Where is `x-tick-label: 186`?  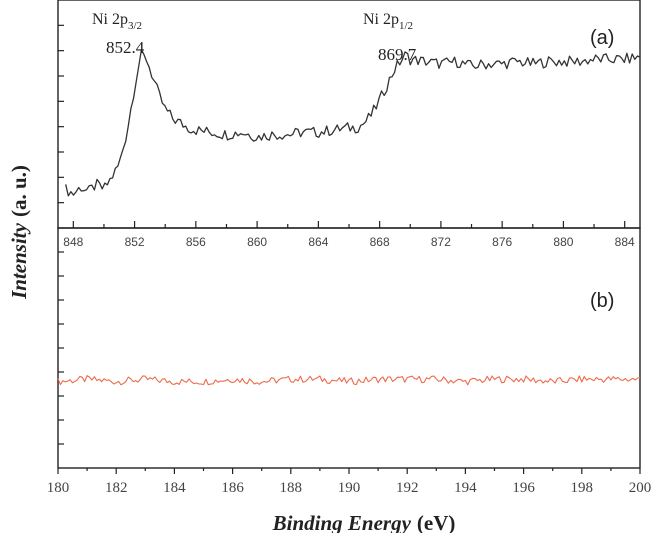 x-tick-label: 186 is located at coordinates (232, 488).